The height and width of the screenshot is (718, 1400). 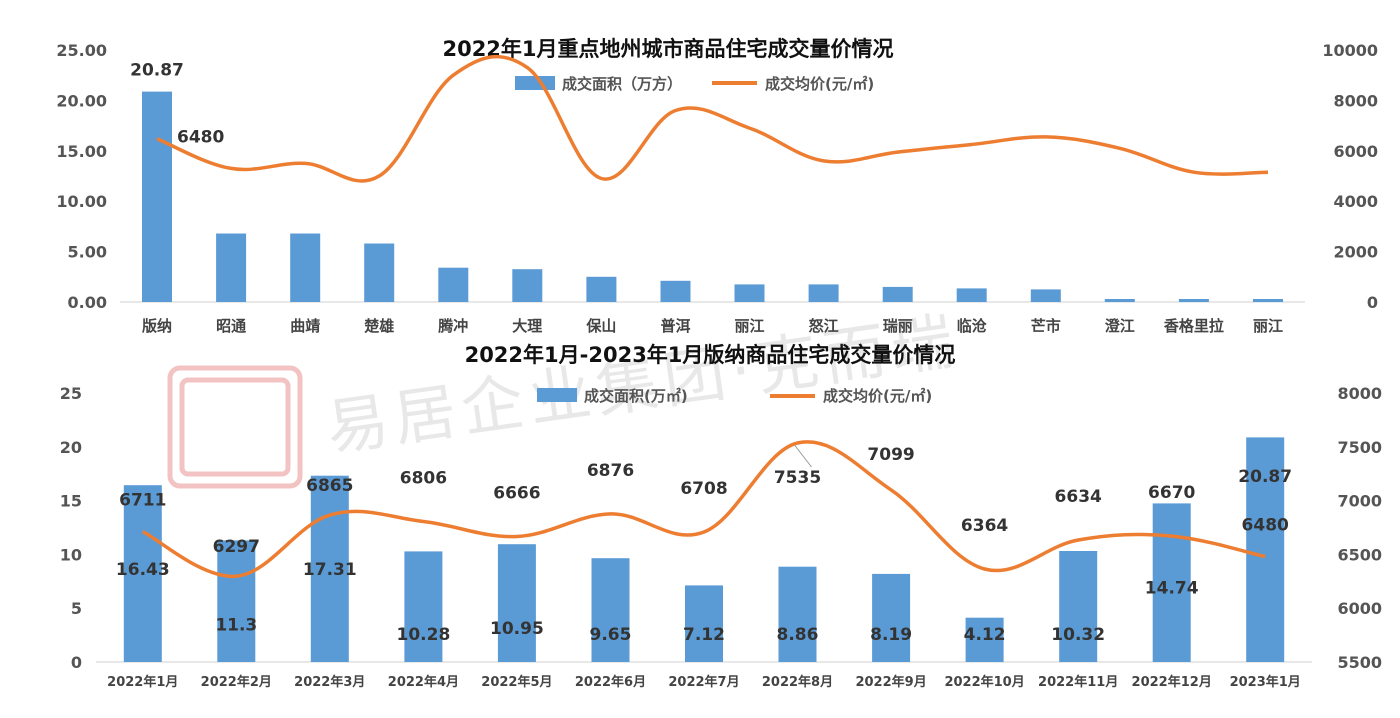 What do you see at coordinates (81, 201) in the screenshot?
I see `y-left-tick-label: 10.00` at bounding box center [81, 201].